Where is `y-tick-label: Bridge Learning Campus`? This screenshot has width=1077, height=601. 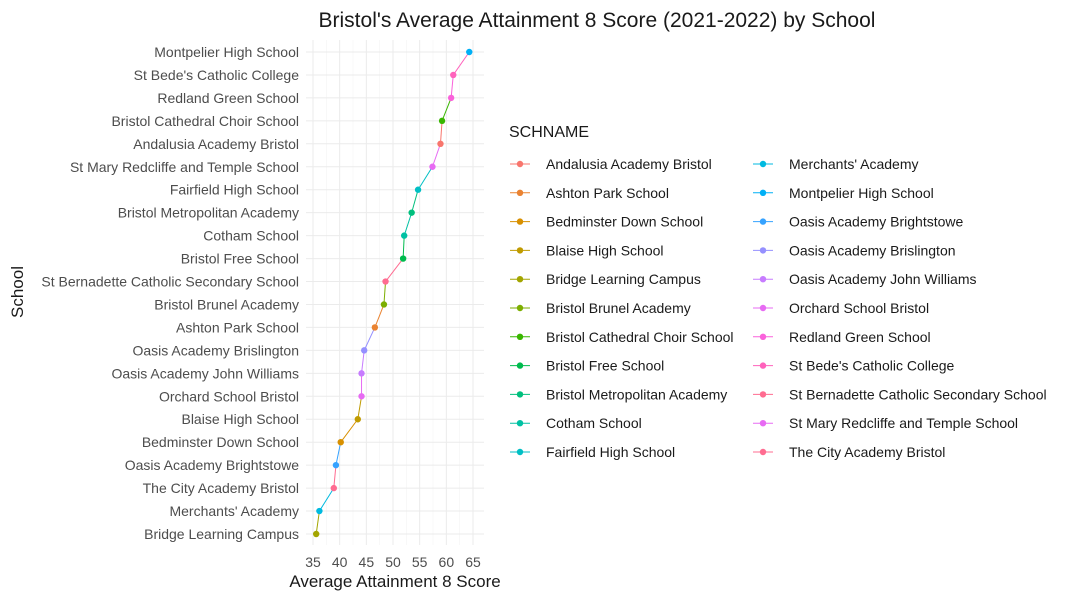 y-tick-label: Bridge Learning Campus is located at coordinates (221, 534).